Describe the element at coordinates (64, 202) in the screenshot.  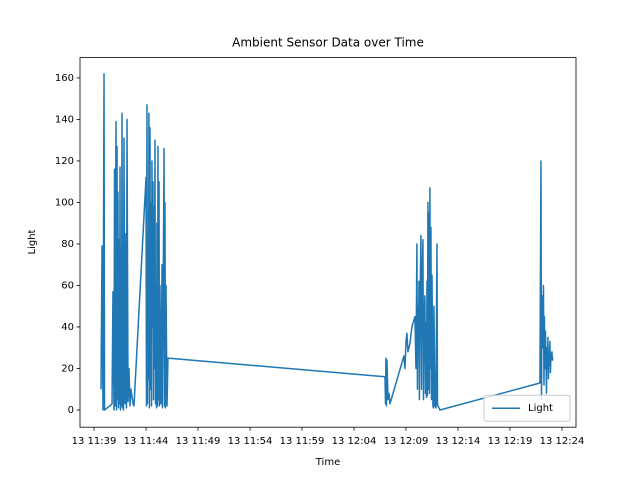
I see `y-tick-label: 100` at that location.